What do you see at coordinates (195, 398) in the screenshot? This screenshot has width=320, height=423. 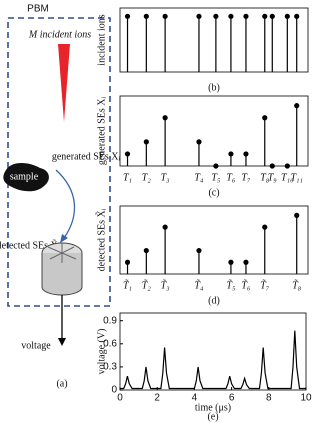 I see `x-tick-label: 4` at bounding box center [195, 398].